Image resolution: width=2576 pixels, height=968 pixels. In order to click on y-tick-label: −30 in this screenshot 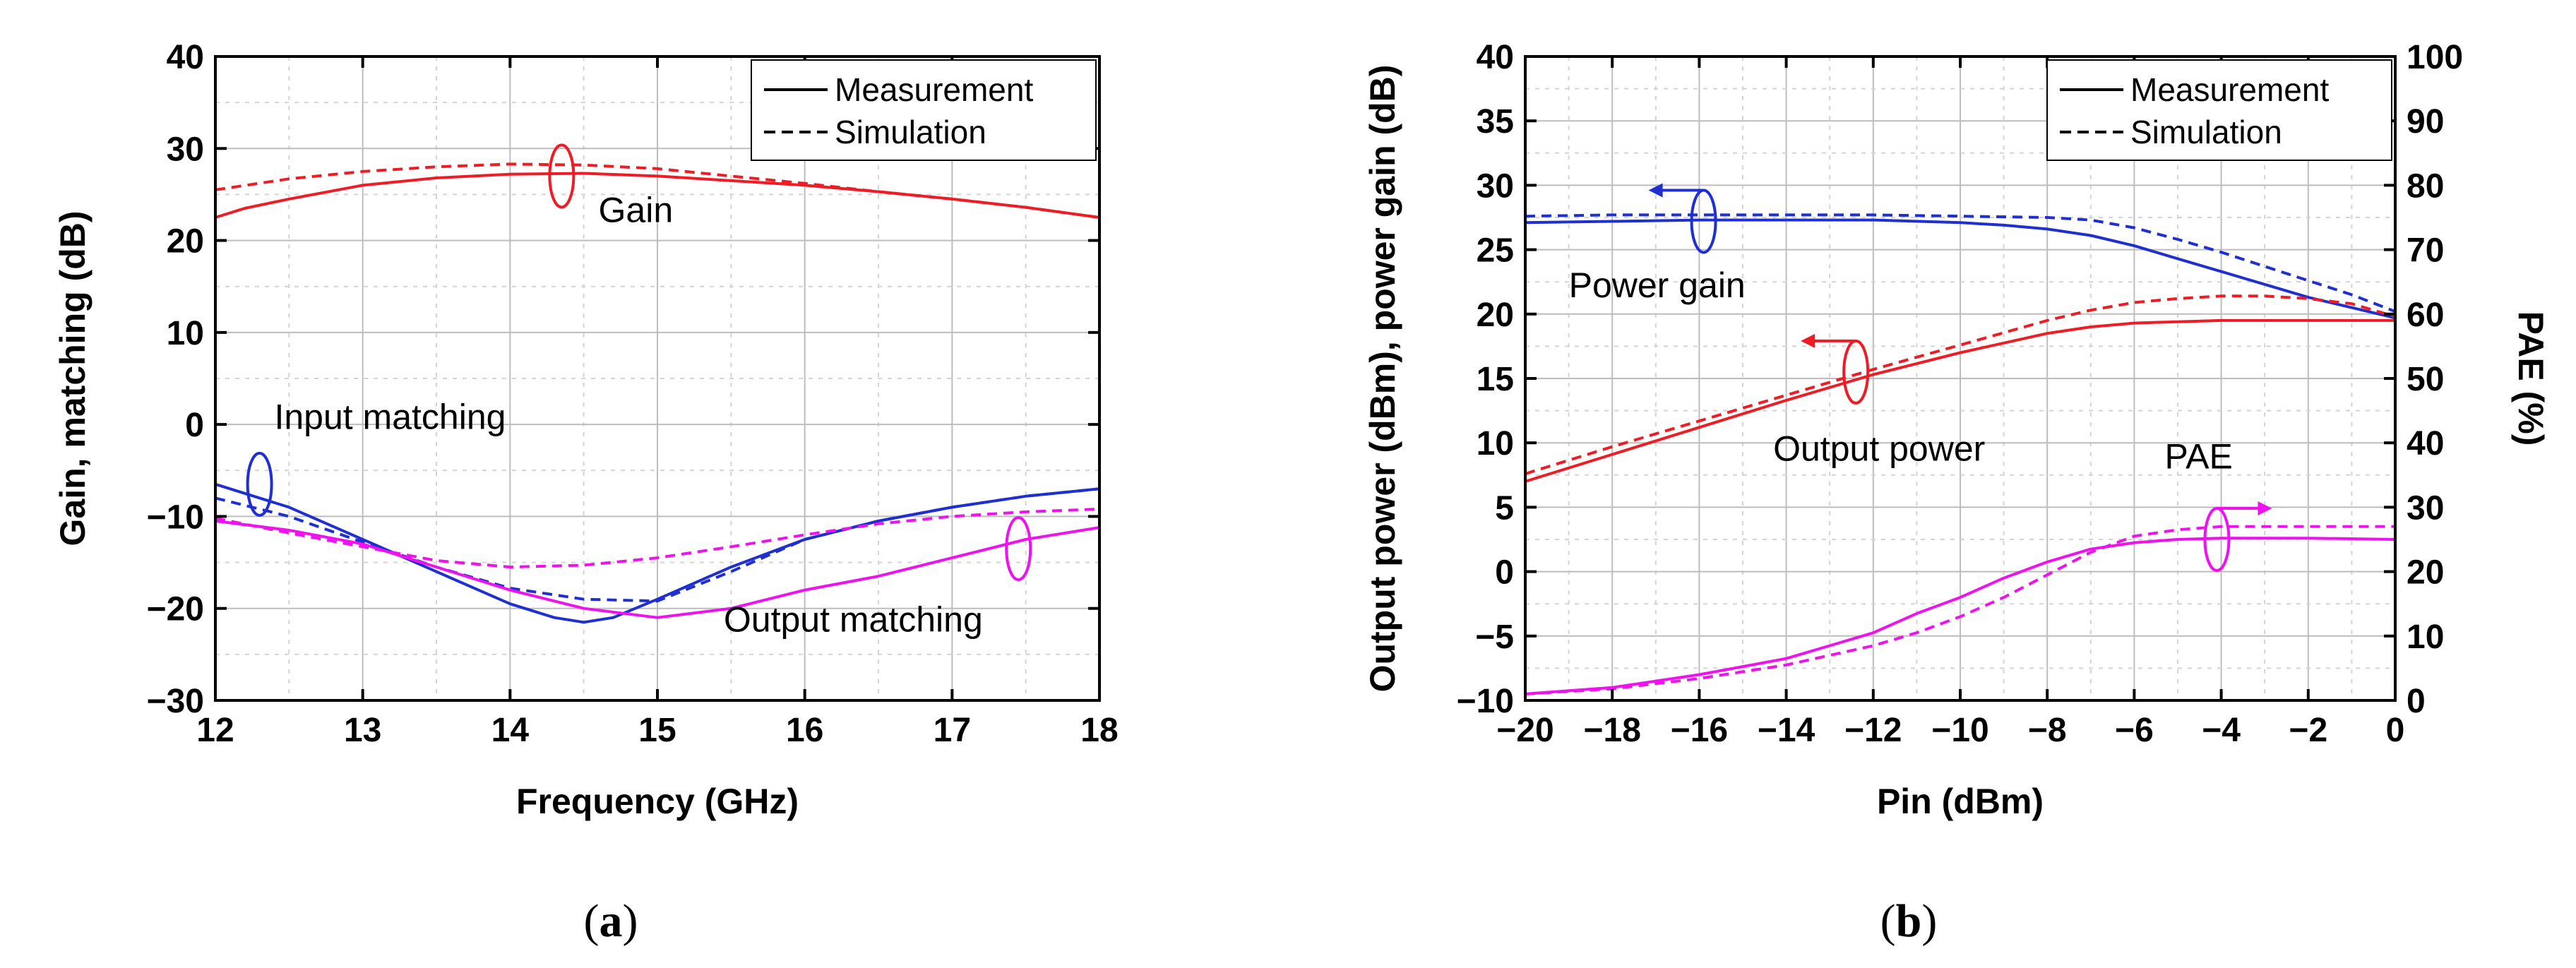, I will do `click(175, 702)`.